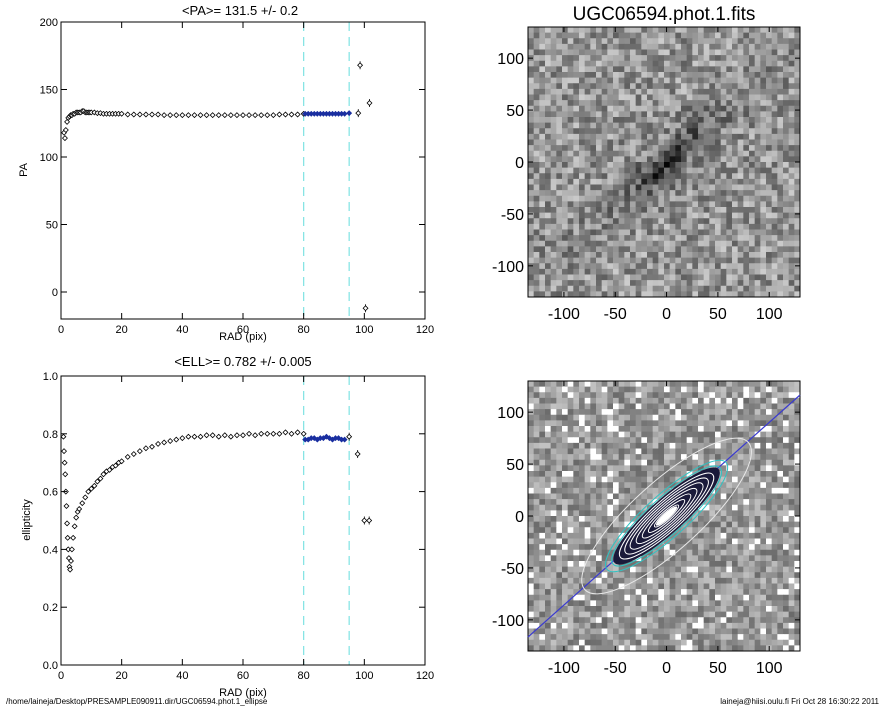  I want to click on data-point, so click(267, 115).